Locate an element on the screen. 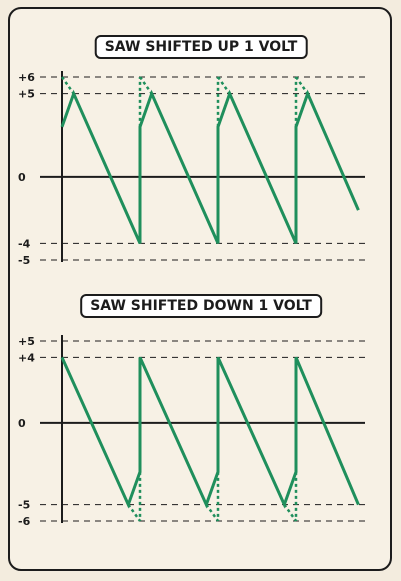 The height and width of the screenshot is (581, 401). tick-label-0-3: -4 is located at coordinates (24, 243).